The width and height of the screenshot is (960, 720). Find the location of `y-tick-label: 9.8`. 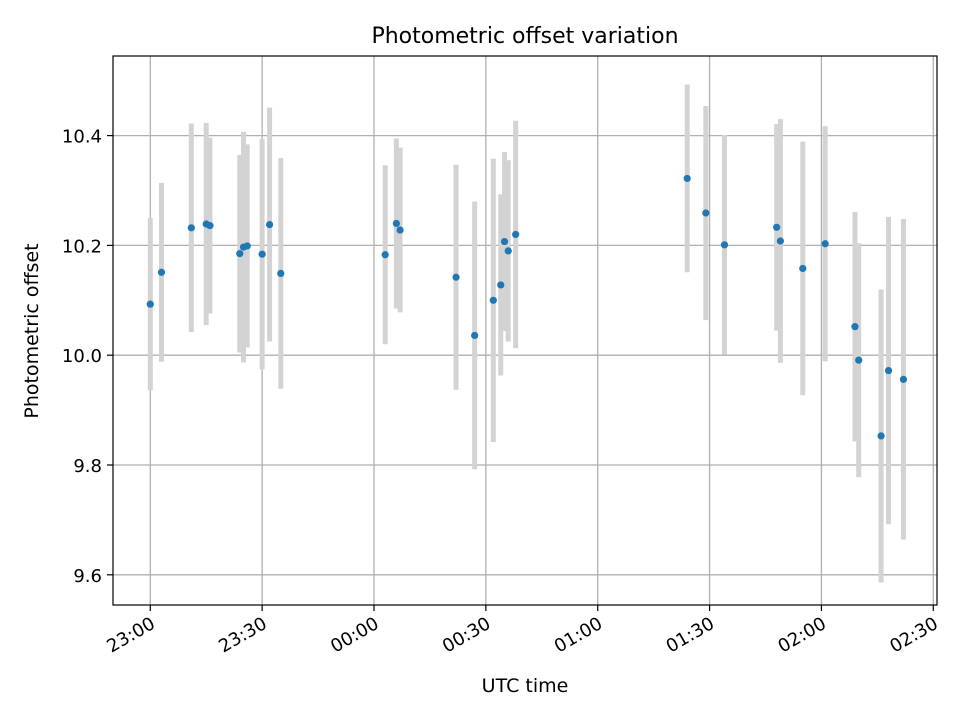

y-tick-label: 9.8 is located at coordinates (87, 466).